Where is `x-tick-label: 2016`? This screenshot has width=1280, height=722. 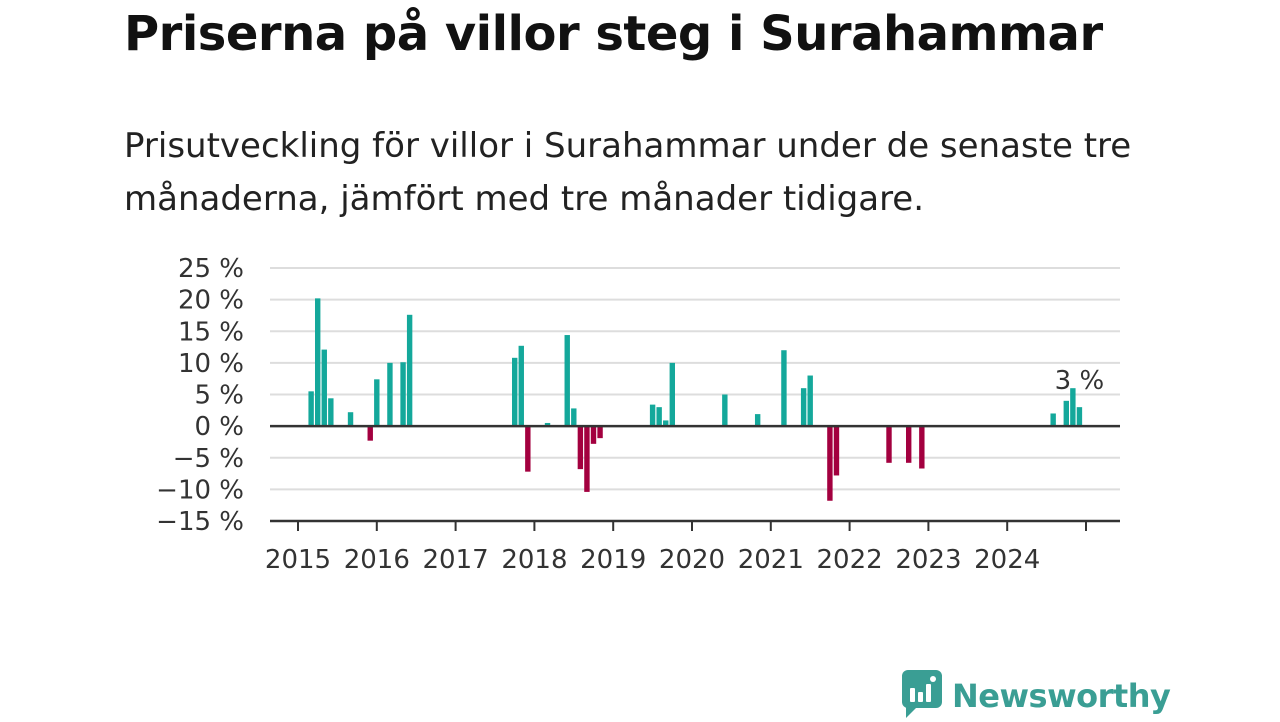
x-tick-label: 2016 is located at coordinates (377, 560).